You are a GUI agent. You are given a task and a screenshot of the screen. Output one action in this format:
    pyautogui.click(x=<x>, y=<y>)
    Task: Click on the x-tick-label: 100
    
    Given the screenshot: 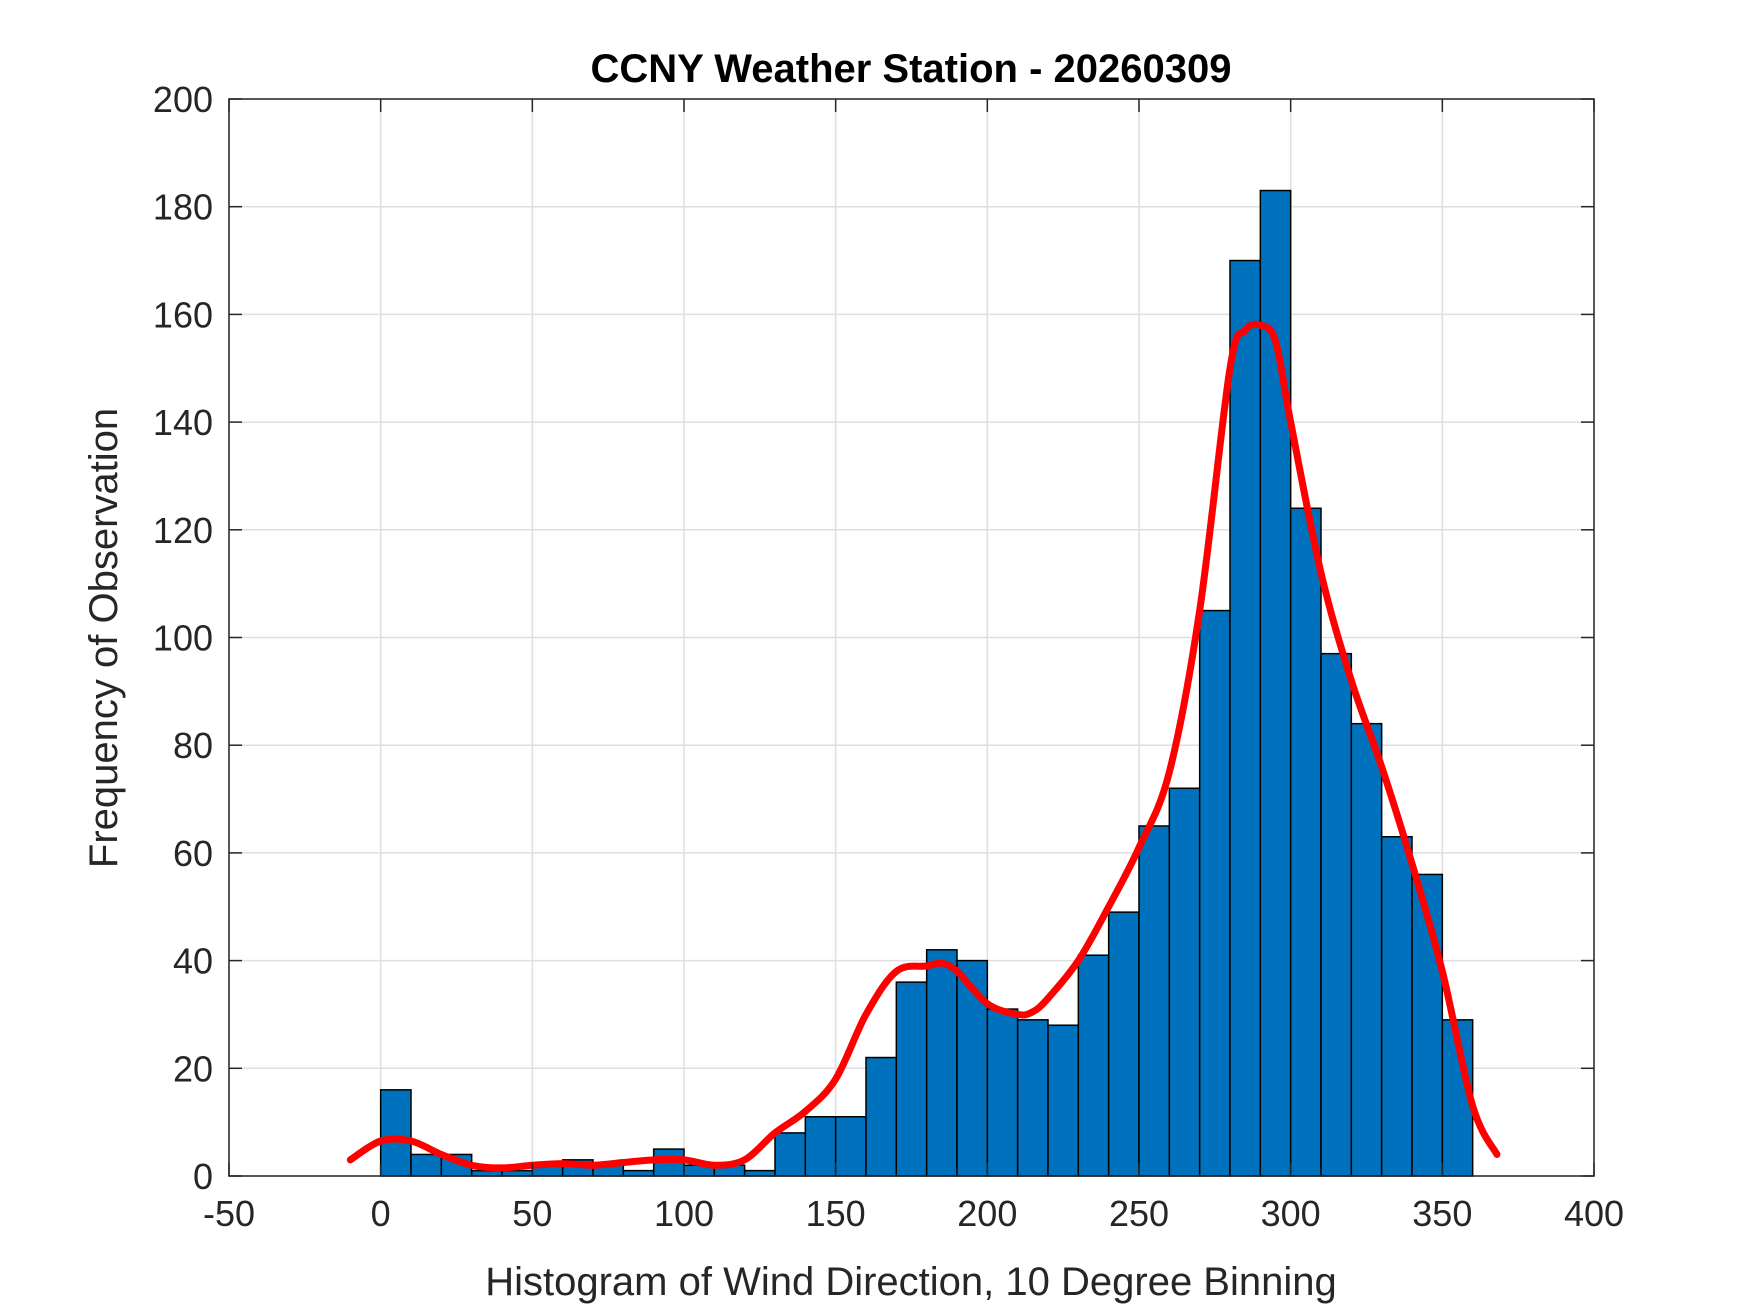 What is the action you would take?
    pyautogui.click(x=684, y=1213)
    